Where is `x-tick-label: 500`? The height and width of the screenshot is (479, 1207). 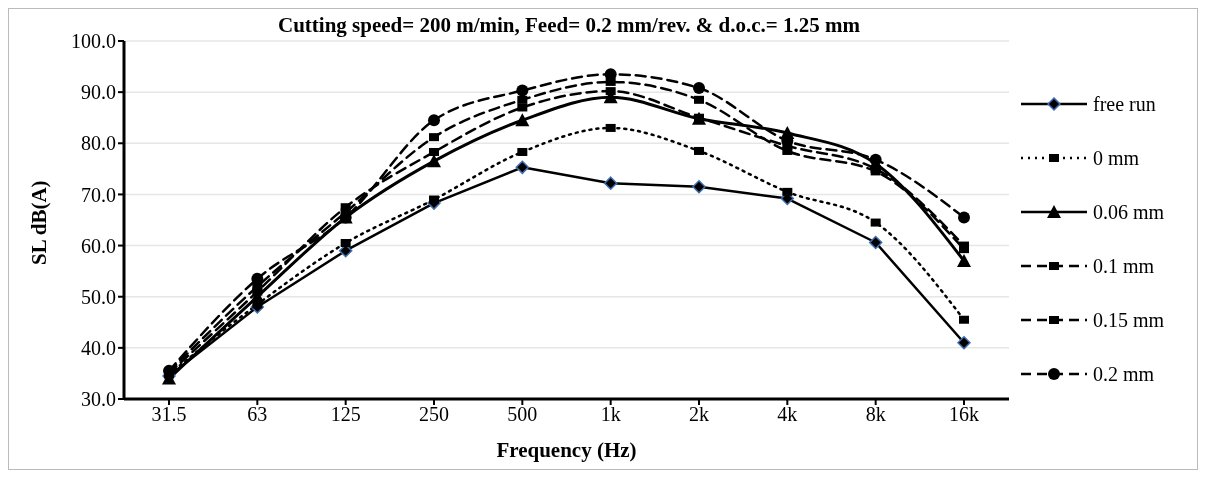 x-tick-label: 500 is located at coordinates (522, 414).